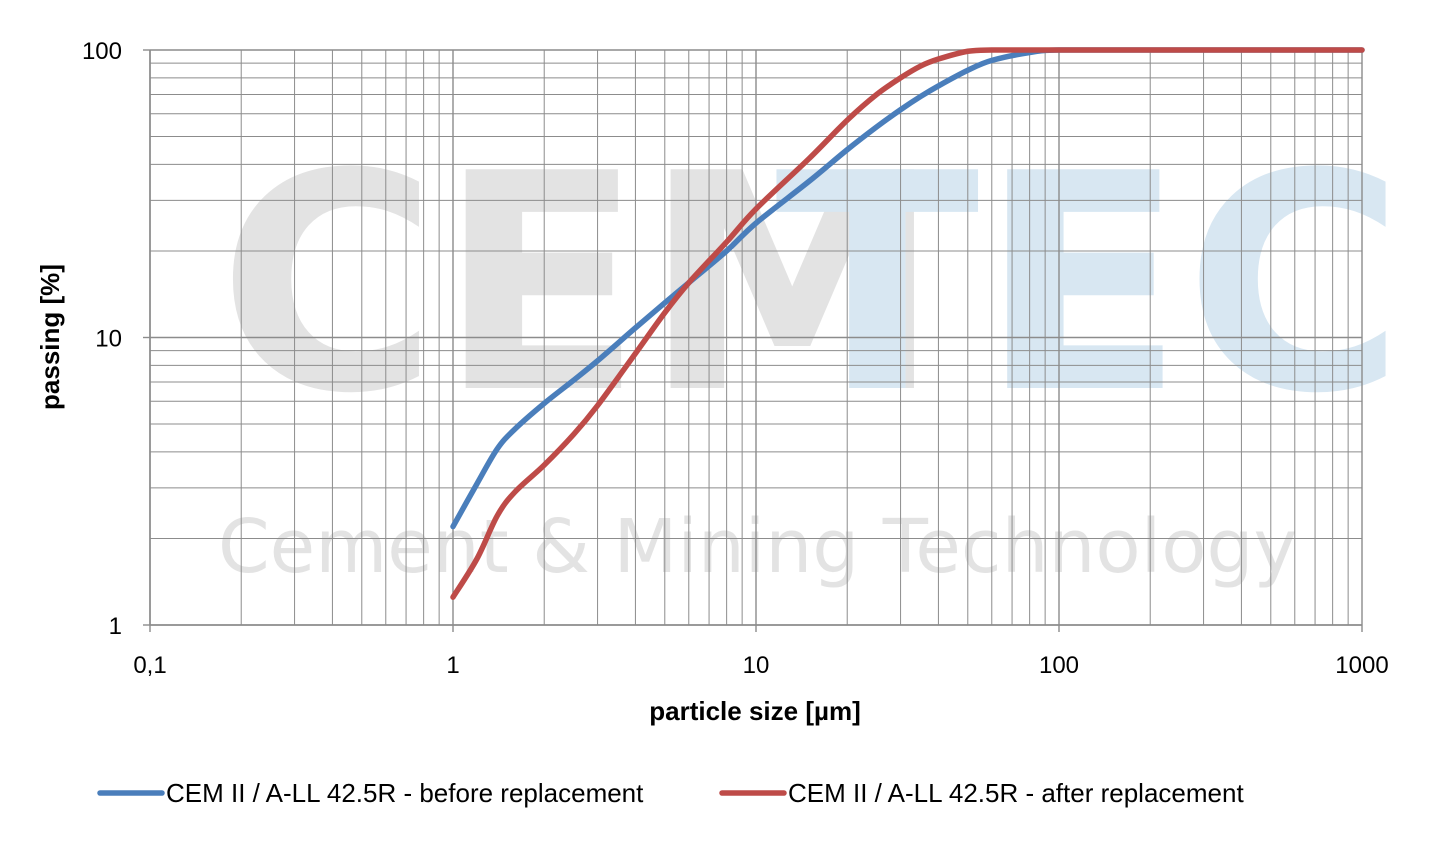 The width and height of the screenshot is (1436, 842). I want to click on x-tick-labels: 0,1 1 10 100 1000, so click(760, 665).